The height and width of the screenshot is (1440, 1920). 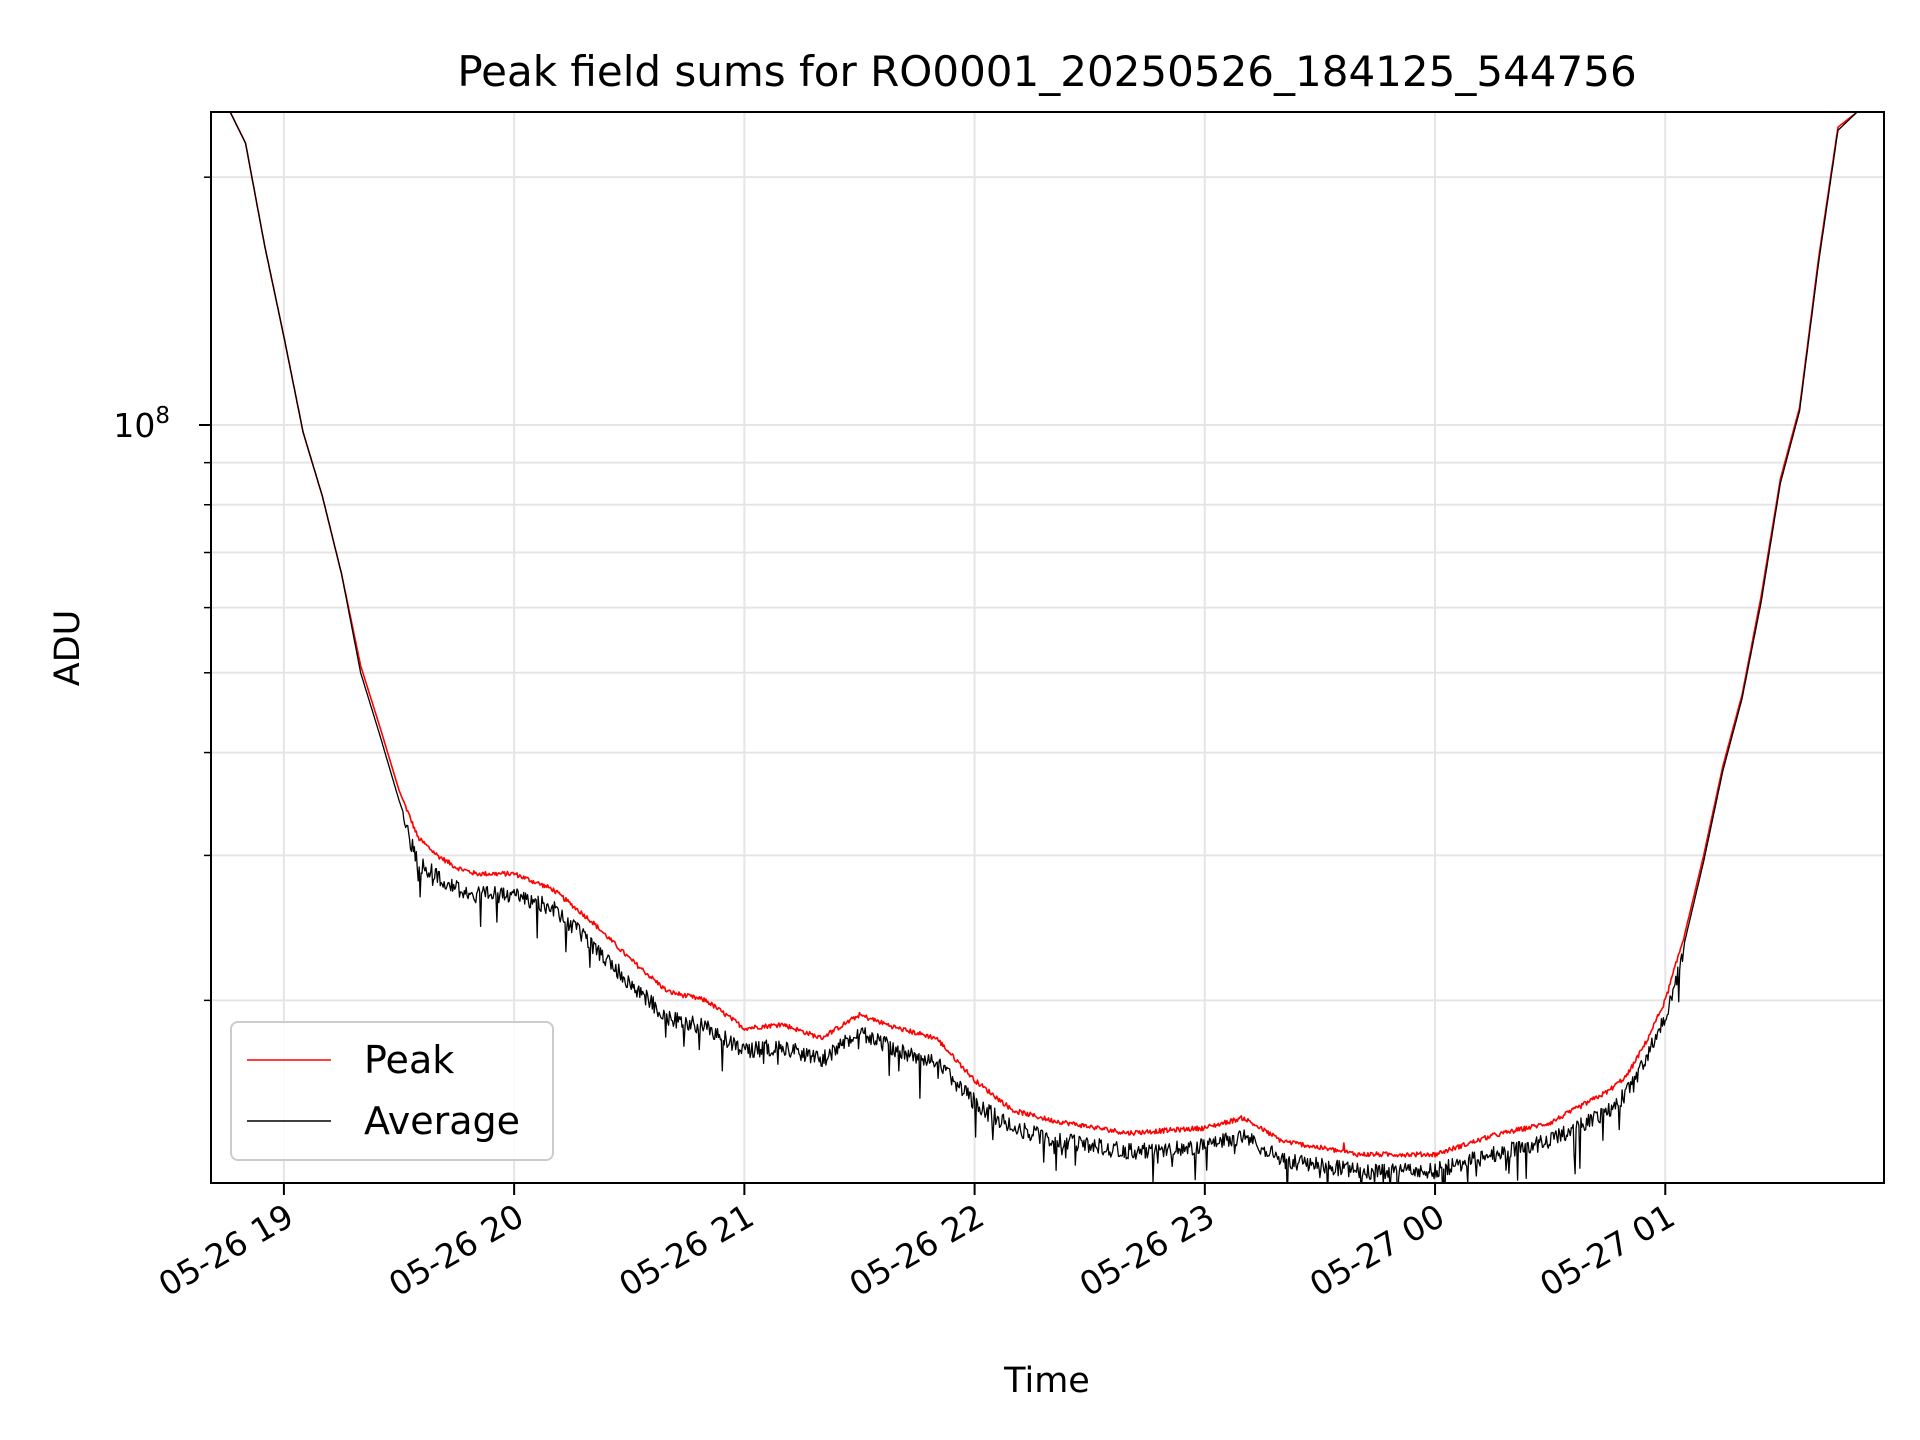 I want to click on x-tick-label: 05-26 21, so click(x=686, y=1250).